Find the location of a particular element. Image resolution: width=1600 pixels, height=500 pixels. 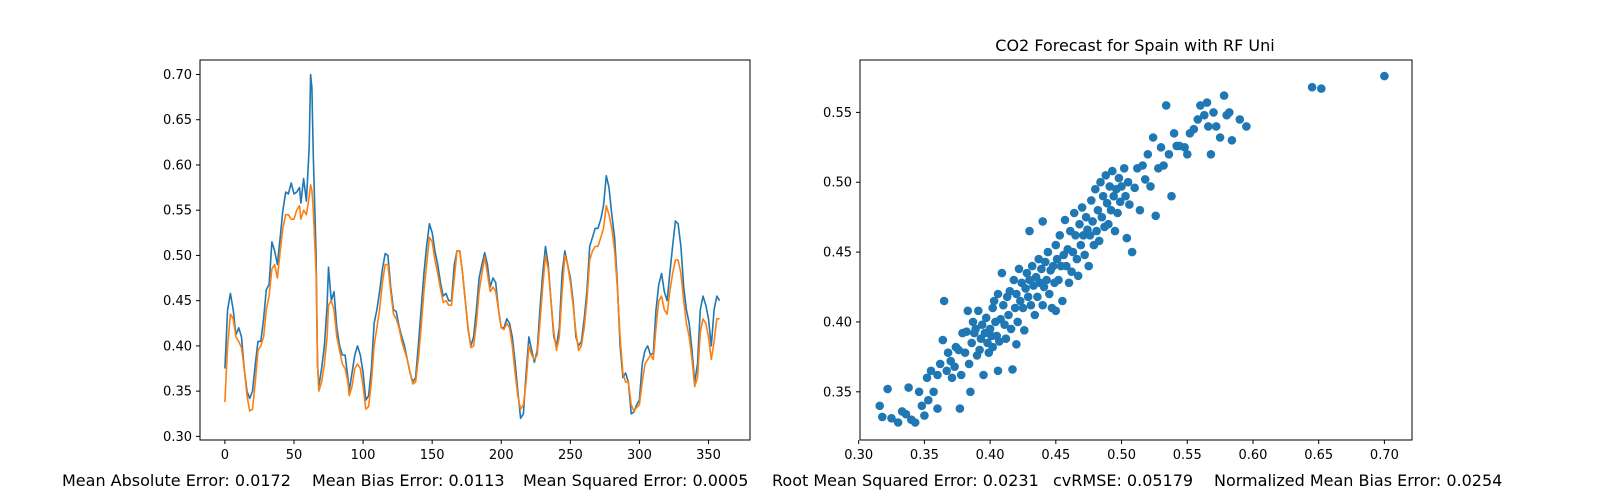

metric-mean-absolute-error: Mean Absolute Error: 0.0172 is located at coordinates (176, 480).